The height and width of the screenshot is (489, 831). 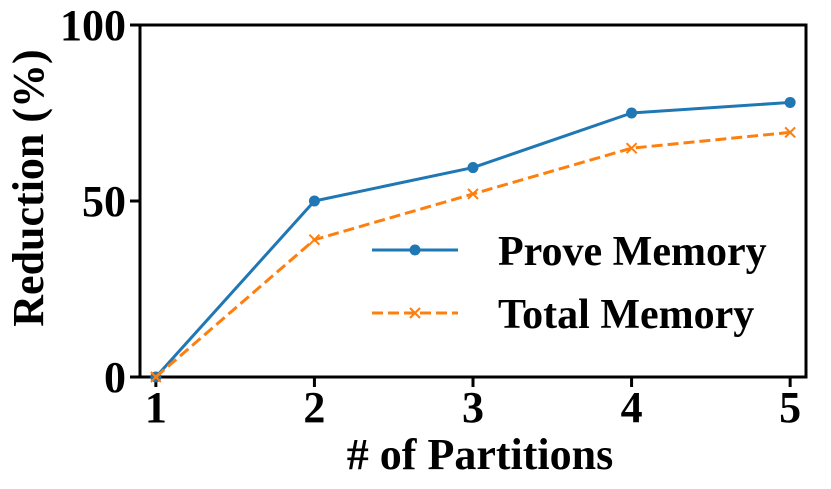 I want to click on x-tick-label: 5, so click(x=790, y=407).